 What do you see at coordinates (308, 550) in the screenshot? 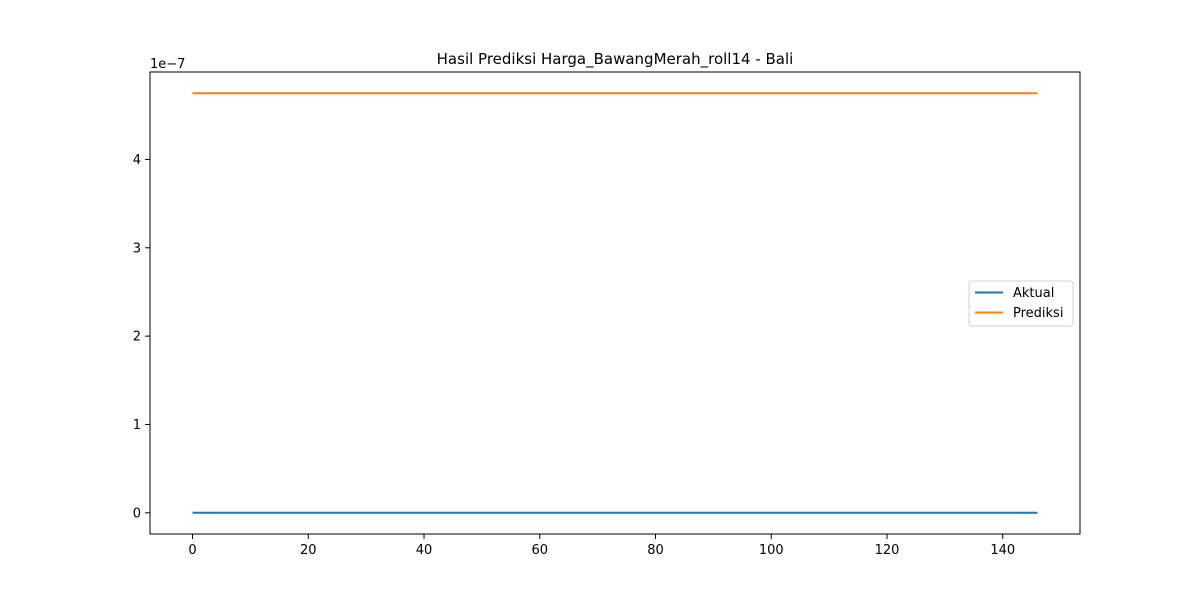
I see `x-tick-label: 20` at bounding box center [308, 550].